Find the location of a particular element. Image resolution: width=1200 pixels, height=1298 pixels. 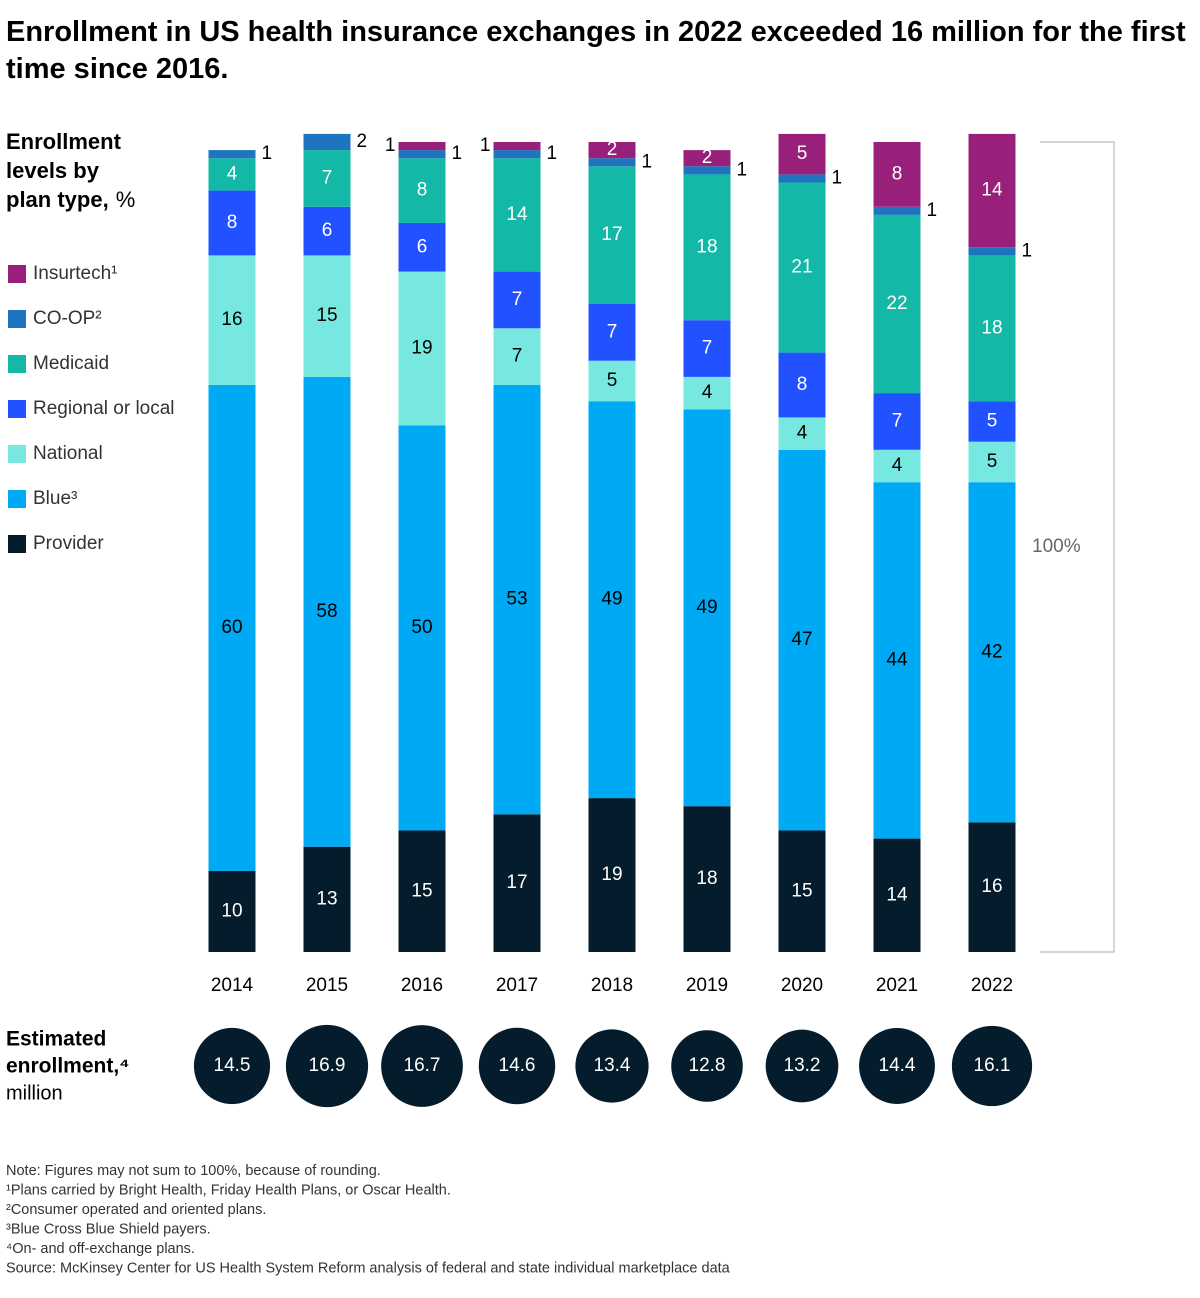

value-label: 5 is located at coordinates (802, 153).